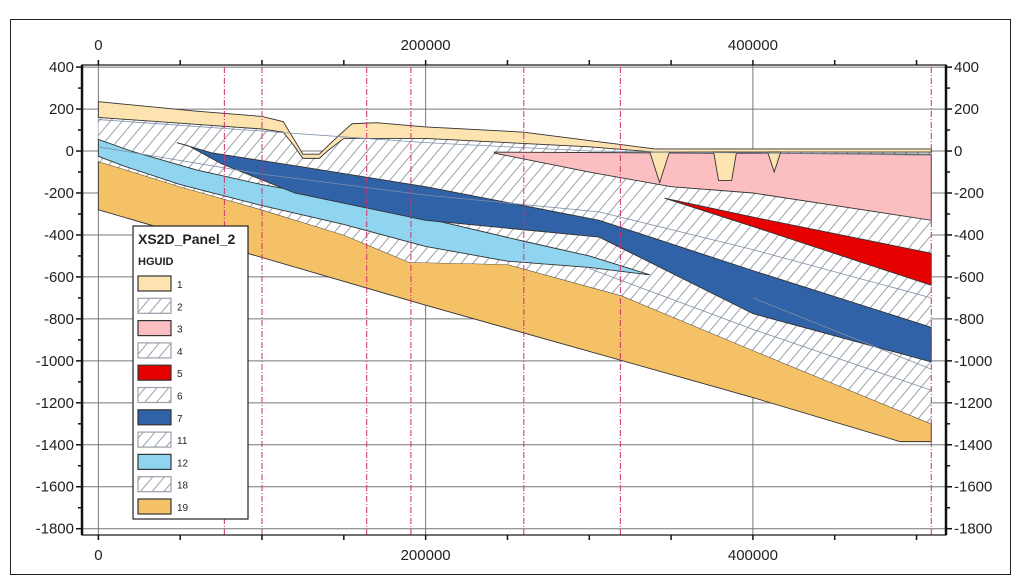 Image resolution: width=1024 pixels, height=582 pixels. I want to click on y-tick-label-left: -1000, so click(55, 361).